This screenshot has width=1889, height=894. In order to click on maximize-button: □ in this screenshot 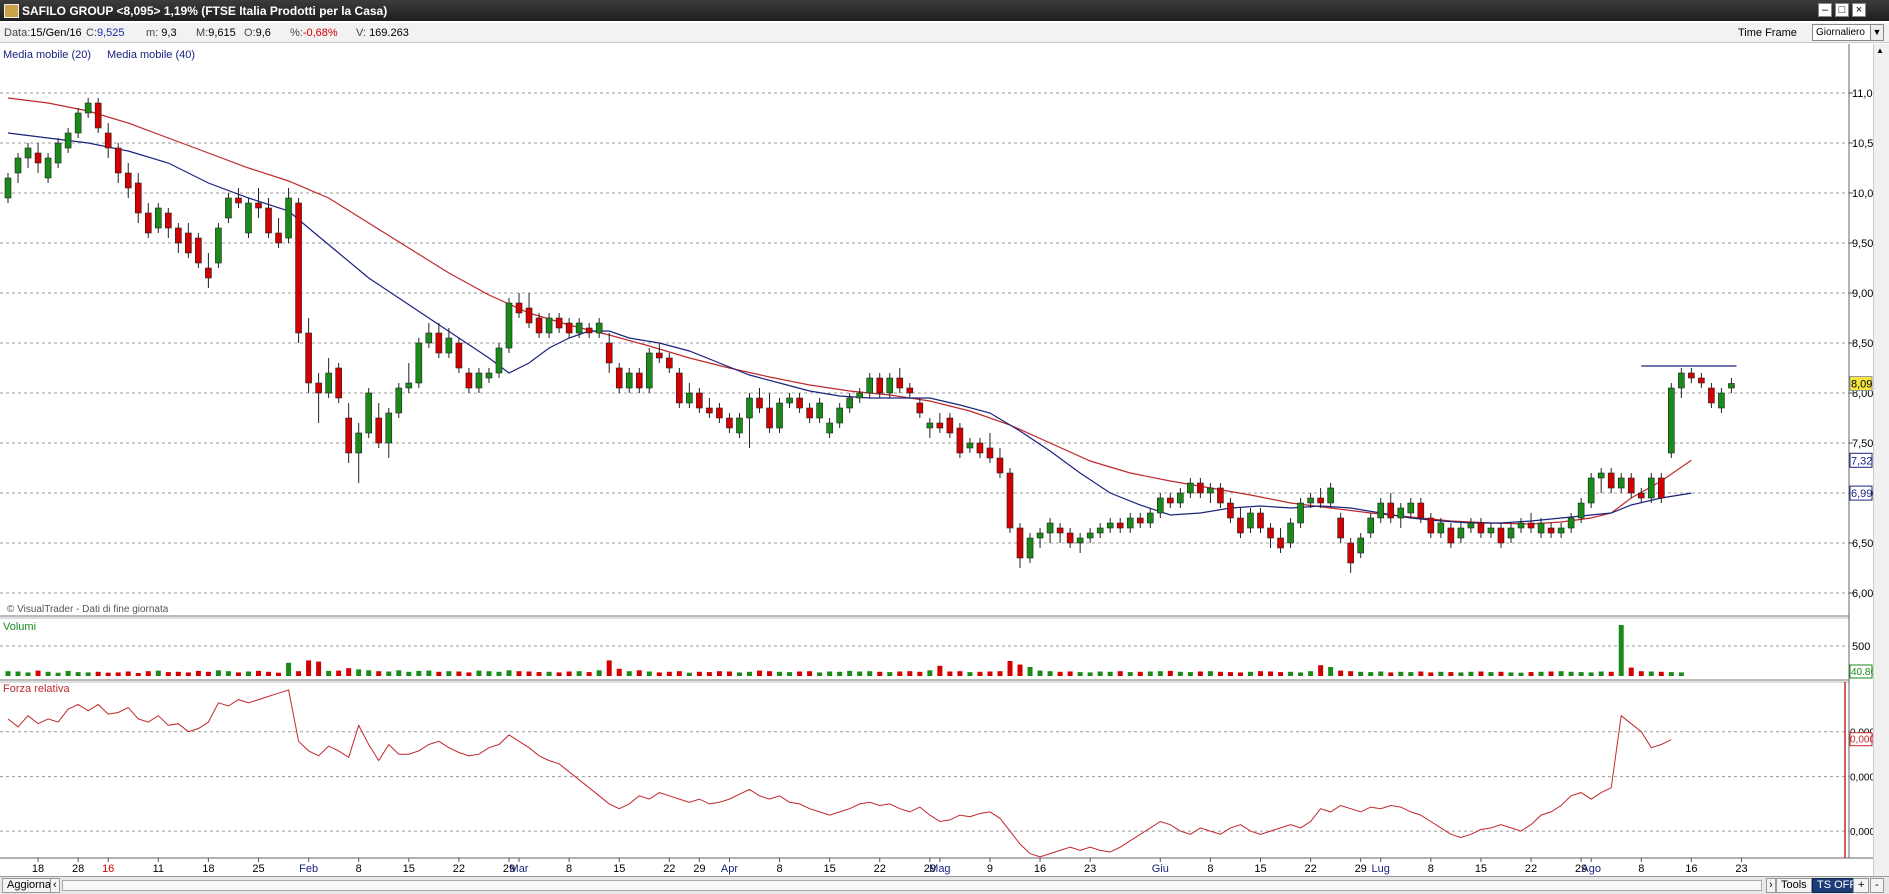, I will do `click(1842, 10)`.